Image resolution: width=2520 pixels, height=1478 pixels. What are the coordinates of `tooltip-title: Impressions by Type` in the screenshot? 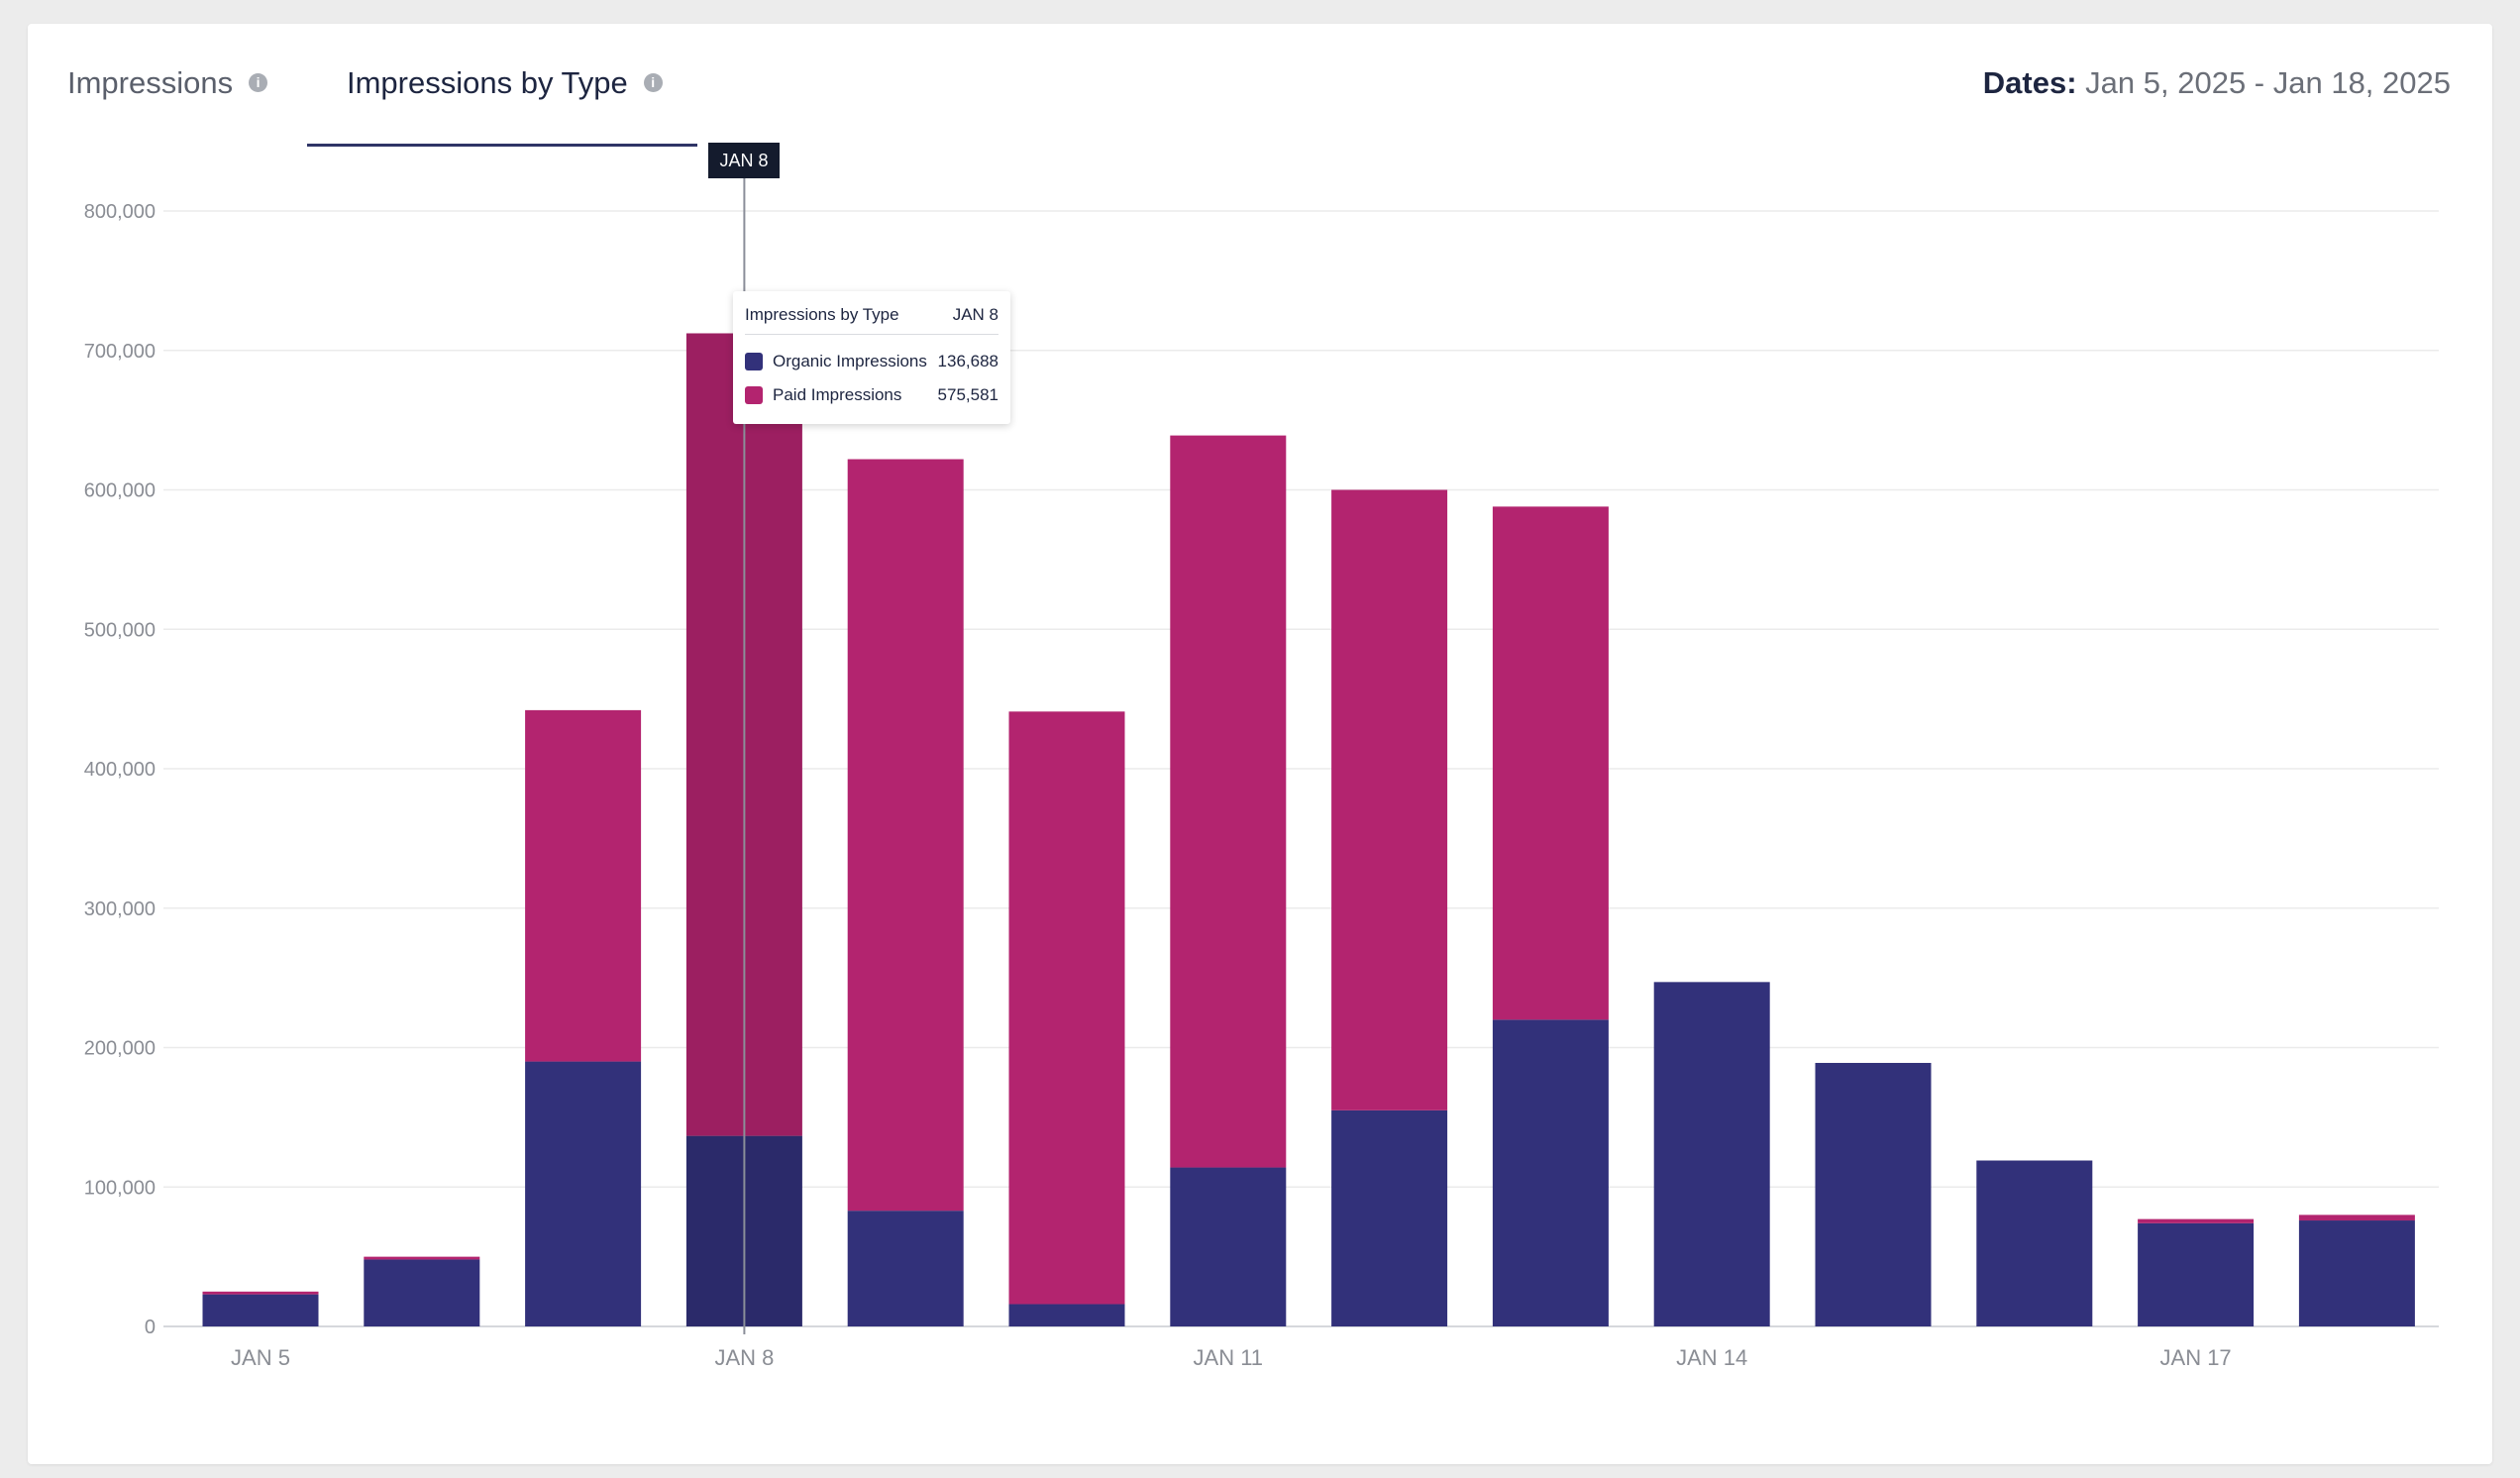 It's located at (822, 314).